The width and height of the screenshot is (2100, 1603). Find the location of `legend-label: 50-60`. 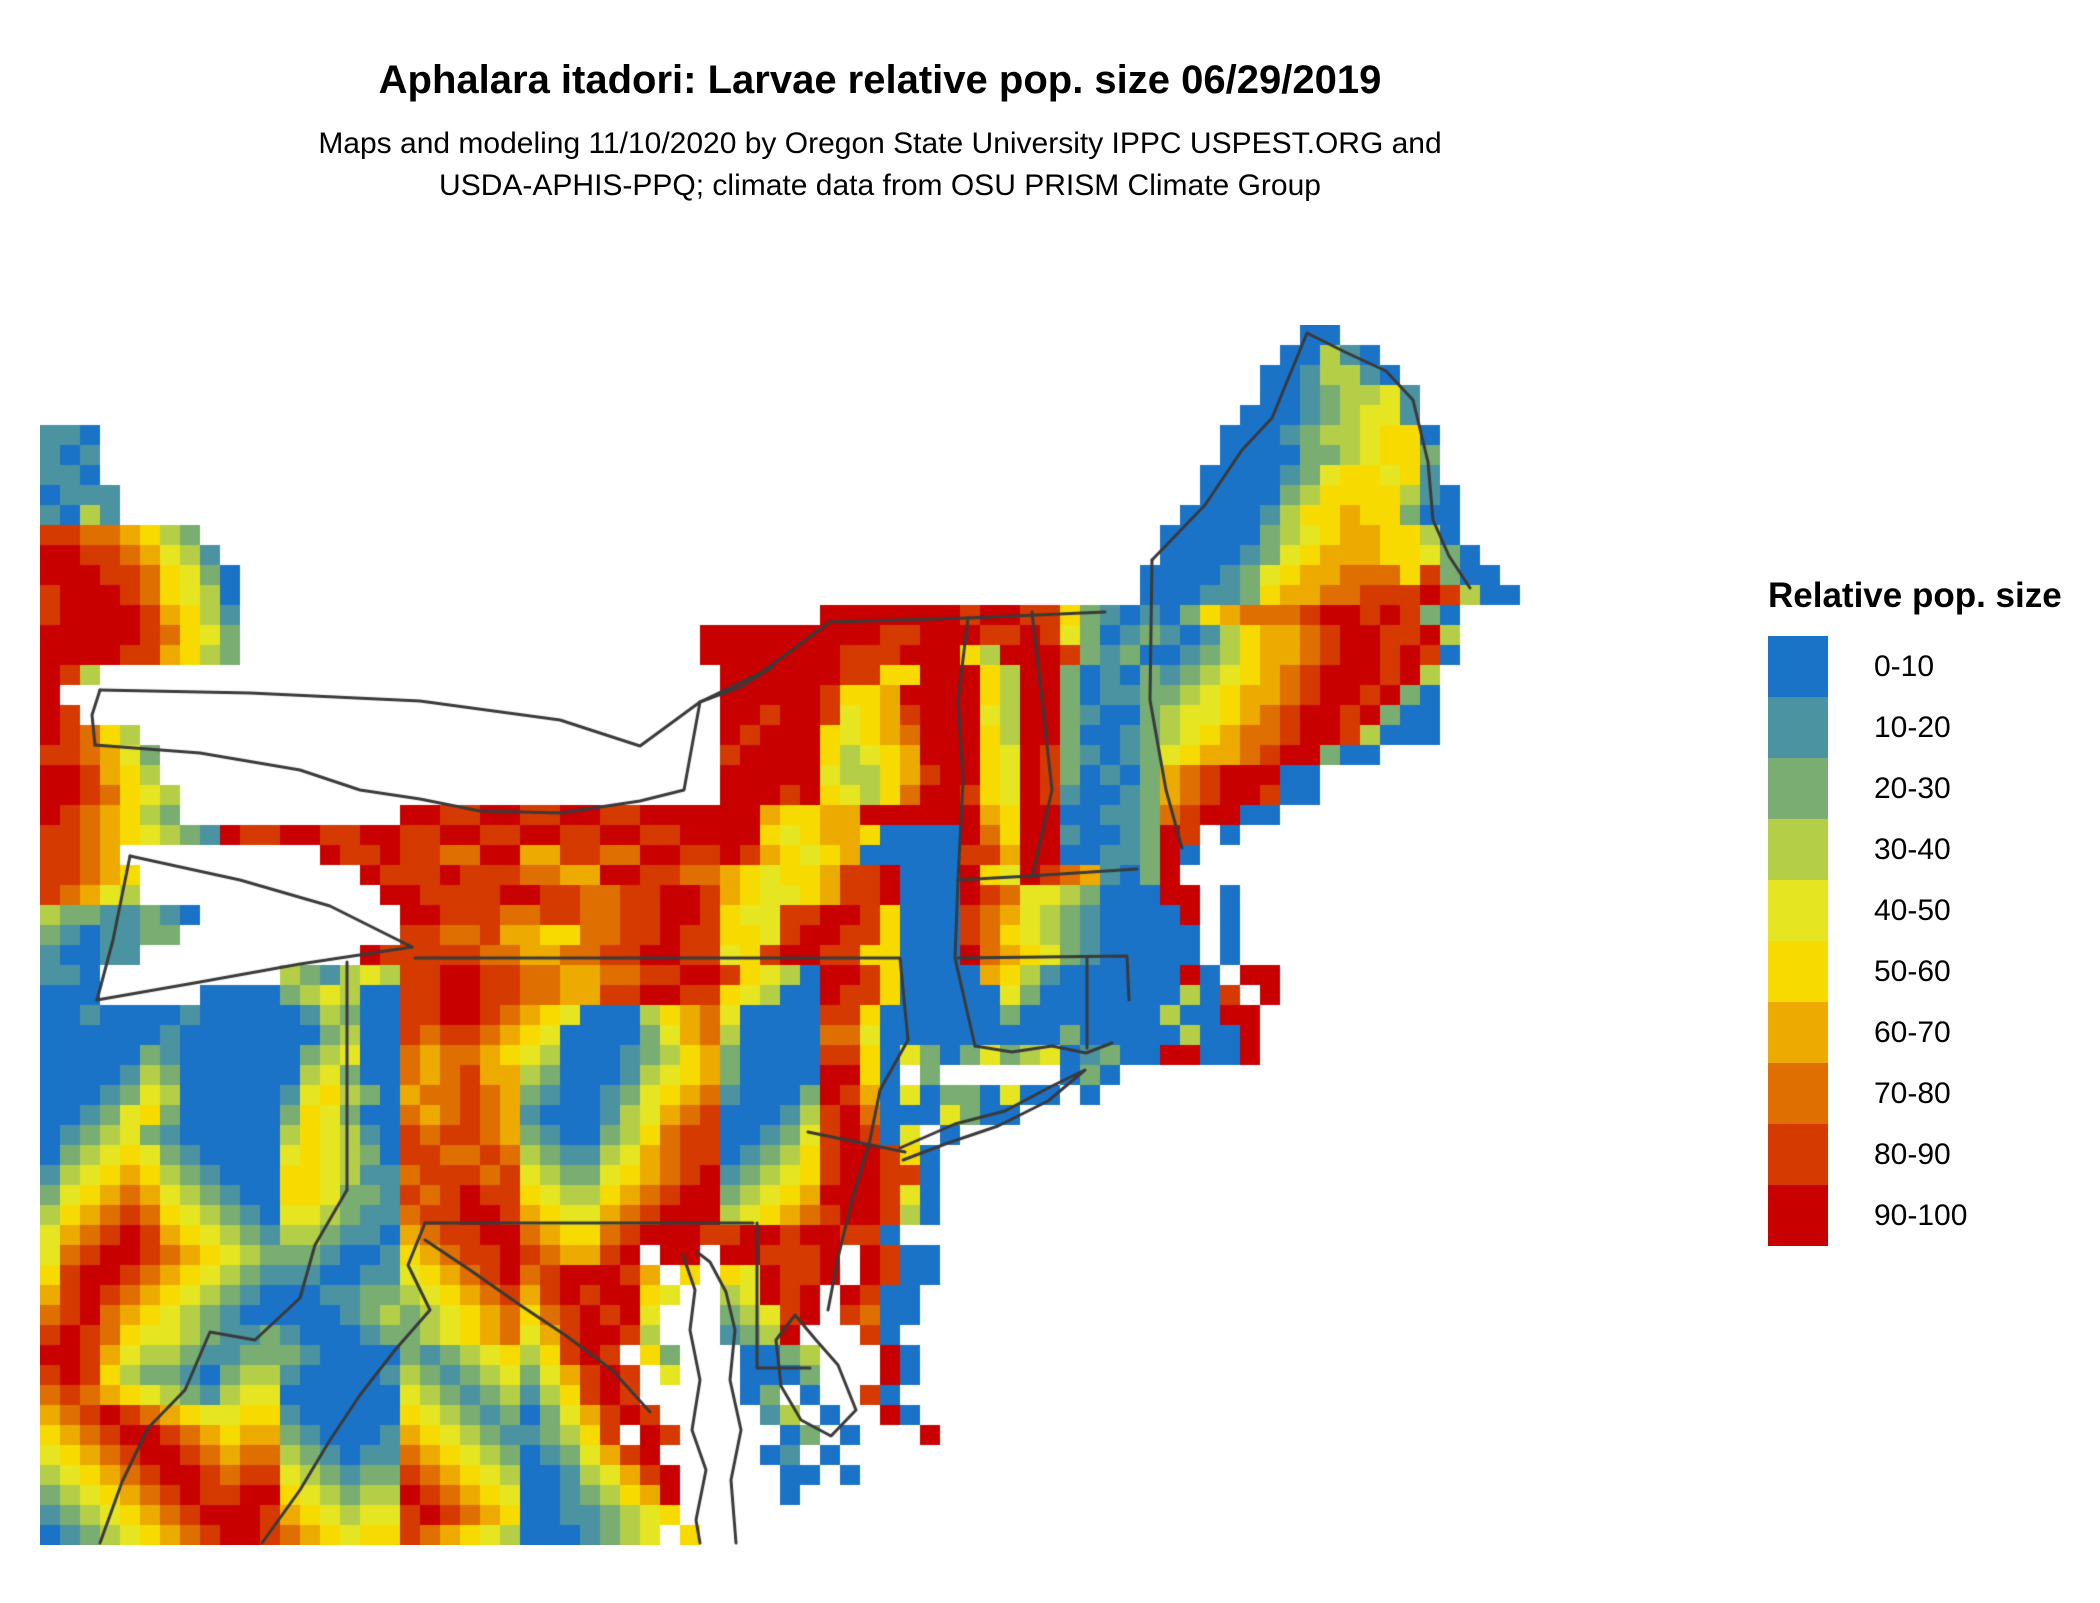

legend-label: 50-60 is located at coordinates (1912, 971).